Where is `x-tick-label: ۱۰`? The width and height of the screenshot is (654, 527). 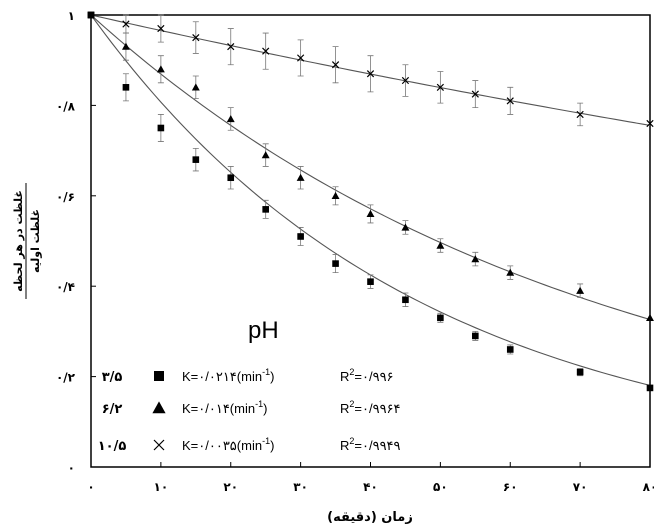 x-tick-label: ۱۰ is located at coordinates (161, 487).